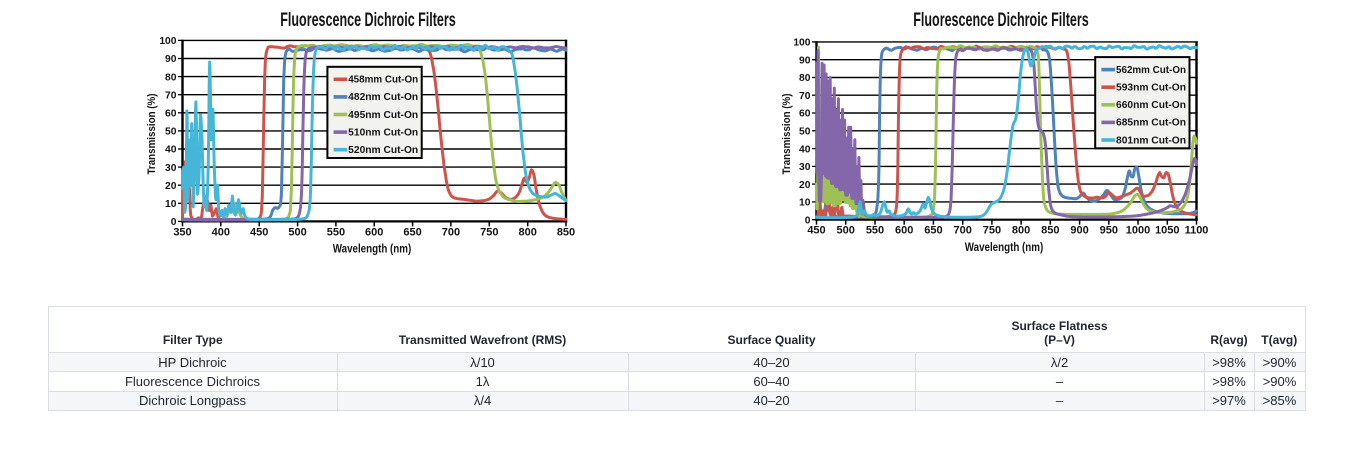 This screenshot has width=1361, height=449. Describe the element at coordinates (1109, 231) in the screenshot. I see `svg-text: 950` at that location.